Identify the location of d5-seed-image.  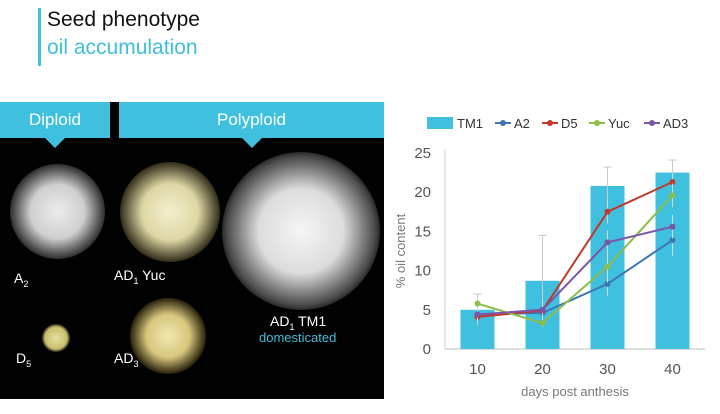
(56, 338).